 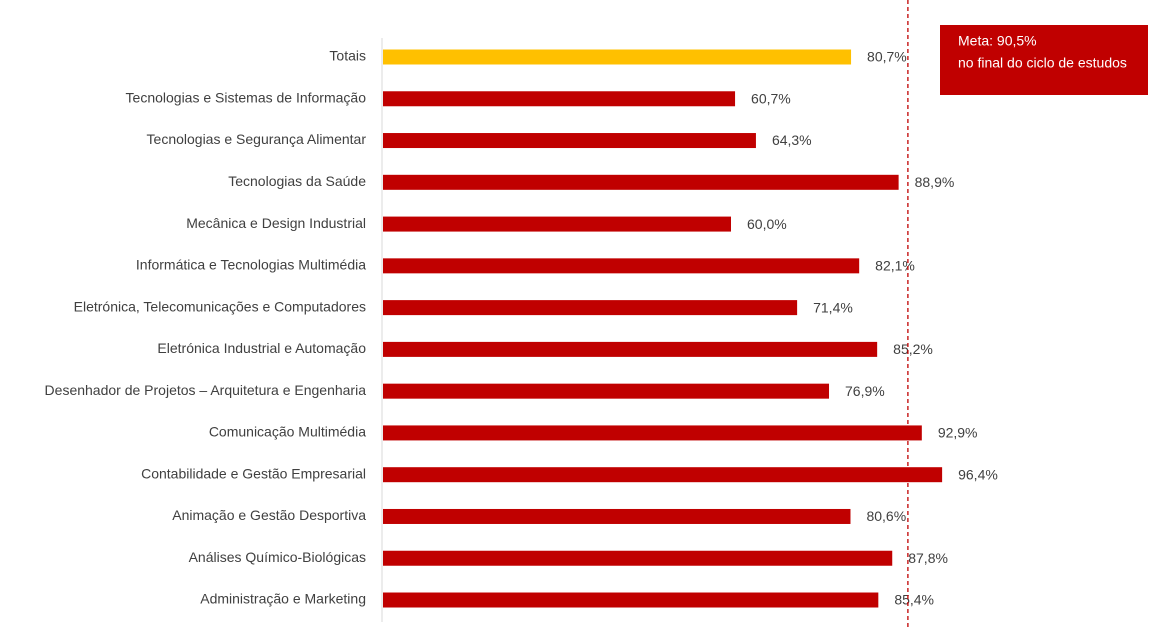 What do you see at coordinates (246, 97) in the screenshot?
I see `y-tick-label: Tecnologias e Sistemas de Informação` at bounding box center [246, 97].